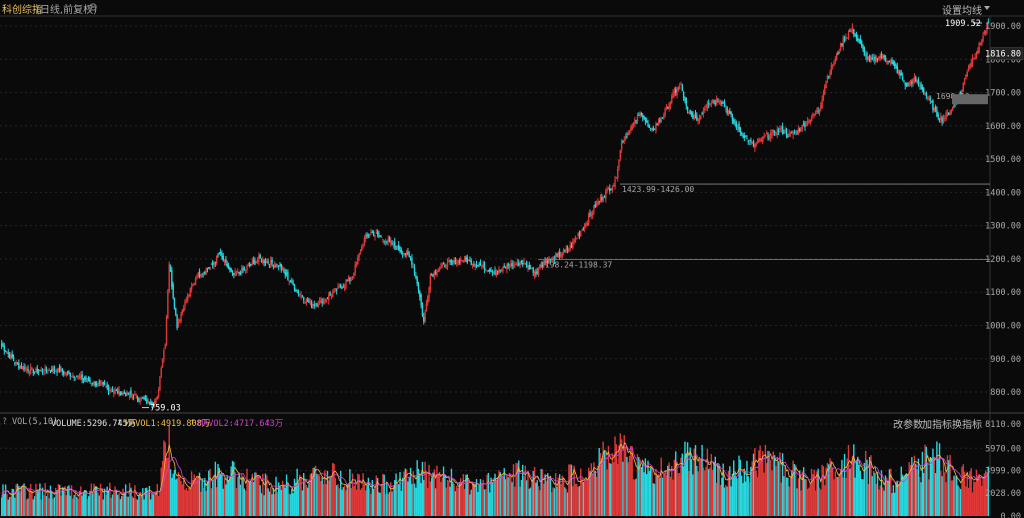  Describe the element at coordinates (93, 7) in the screenshot. I see `gear-icon` at that location.